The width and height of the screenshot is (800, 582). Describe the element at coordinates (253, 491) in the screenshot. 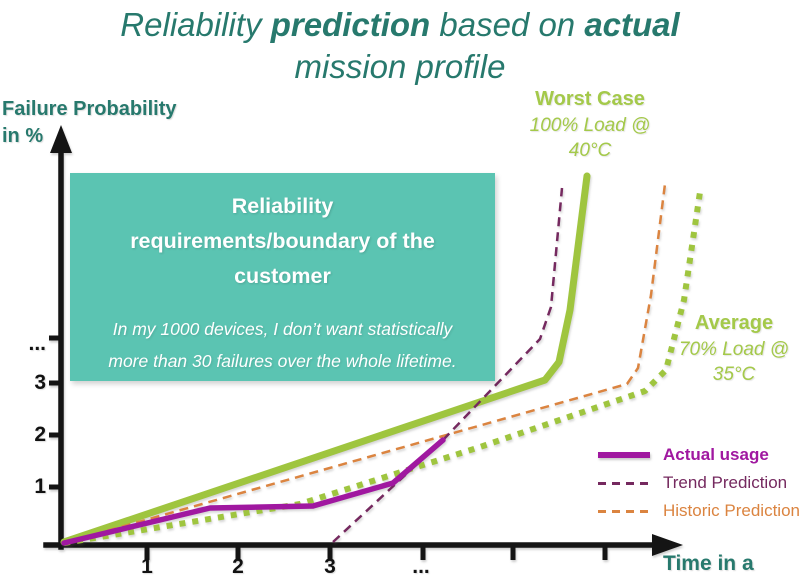

I see `series-actual-usage` at that location.